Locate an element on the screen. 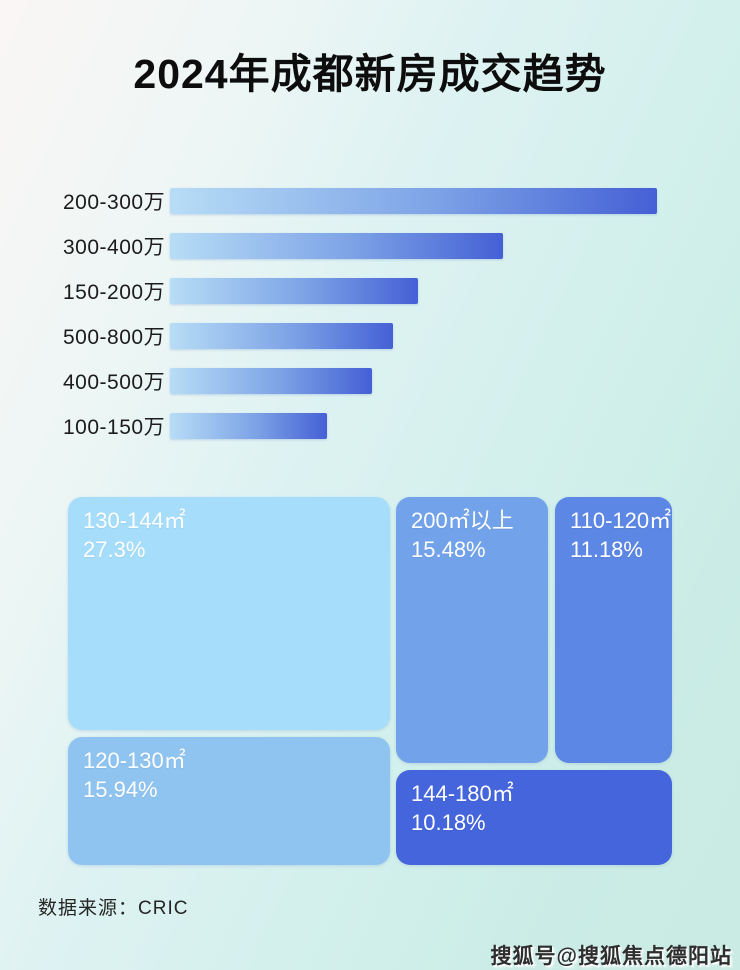 This screenshot has height=970, width=740. bar-row: 150-200万 is located at coordinates (360, 291).